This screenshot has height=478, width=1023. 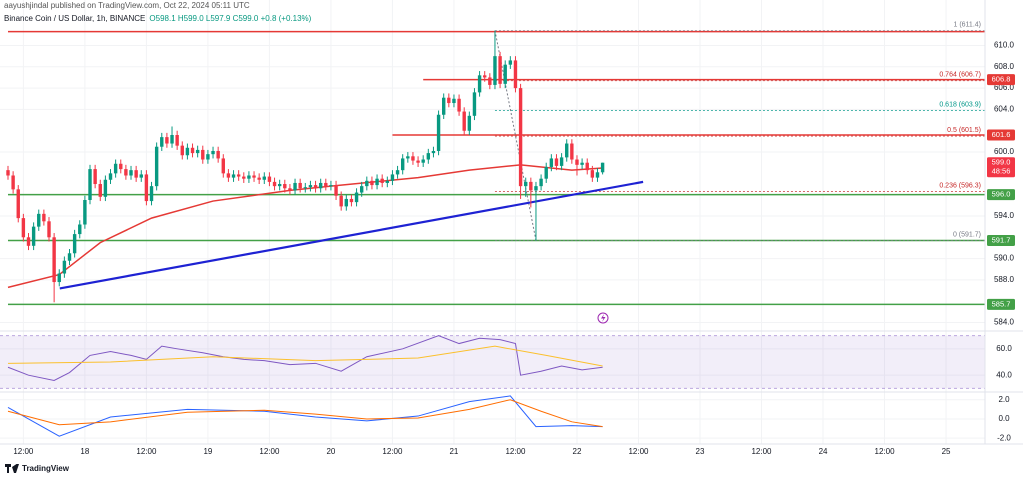 What do you see at coordinates (207, 451) in the screenshot?
I see `x-tick-label: 19` at bounding box center [207, 451].